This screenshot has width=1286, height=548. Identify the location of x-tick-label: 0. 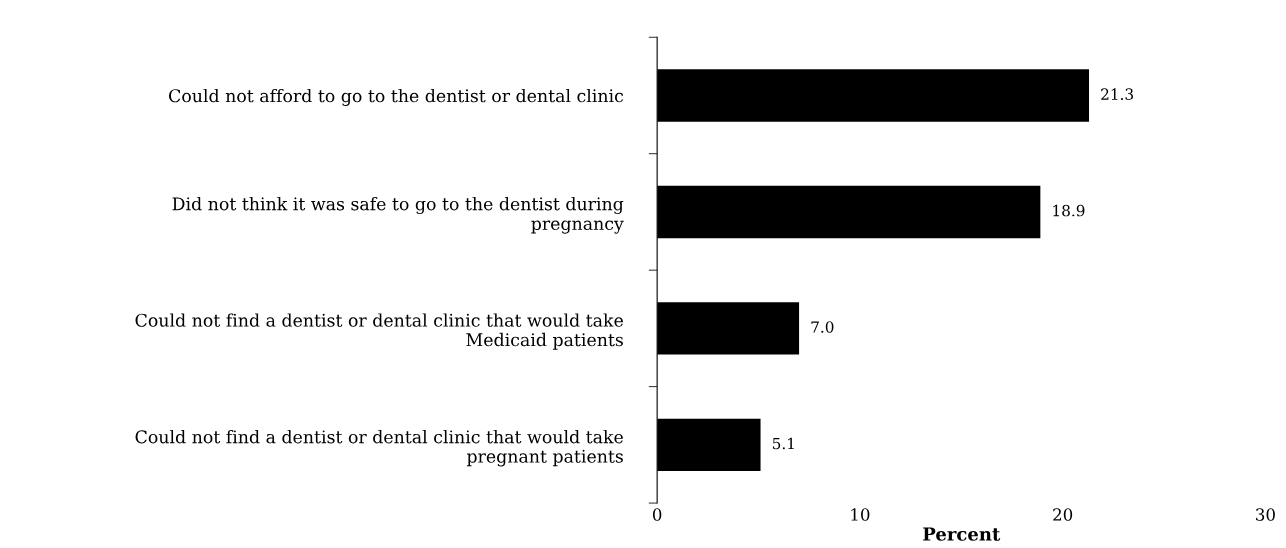
(657, 514).